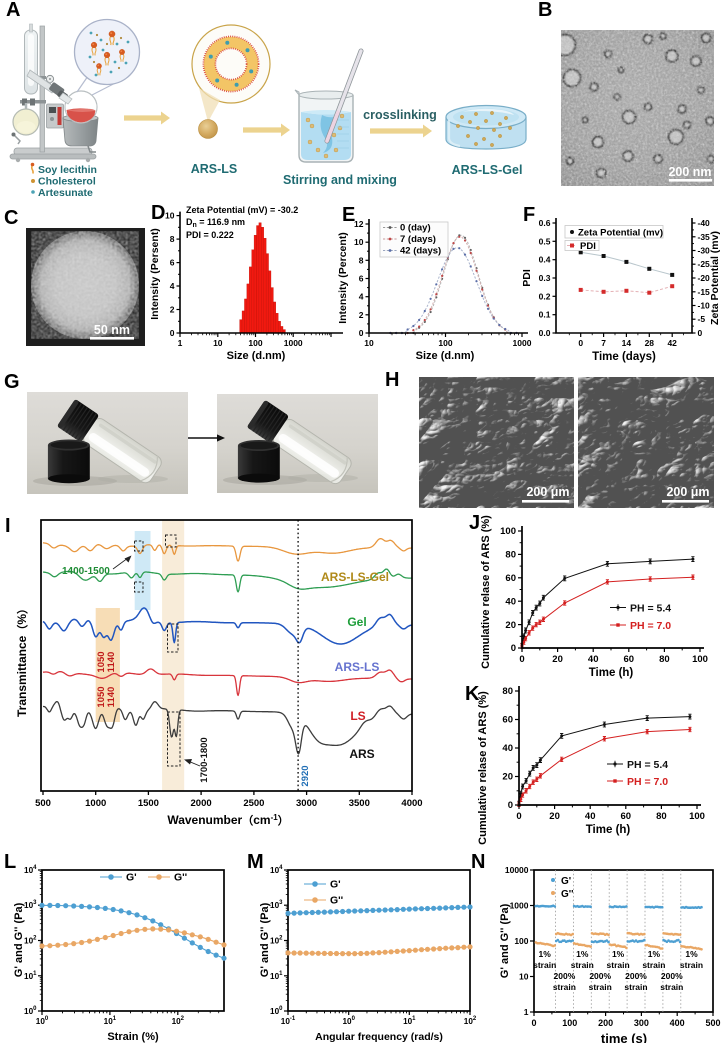  I want to click on svg-text: 1, so click(526, 1012).